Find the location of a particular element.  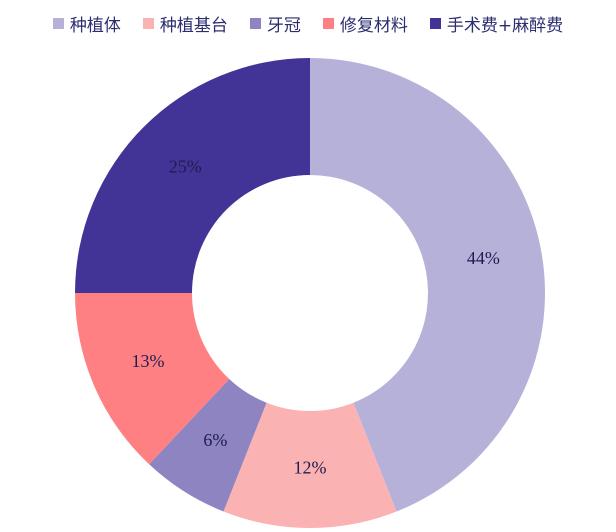

legend-item: 手术费+麻醉费 is located at coordinates (496, 23).